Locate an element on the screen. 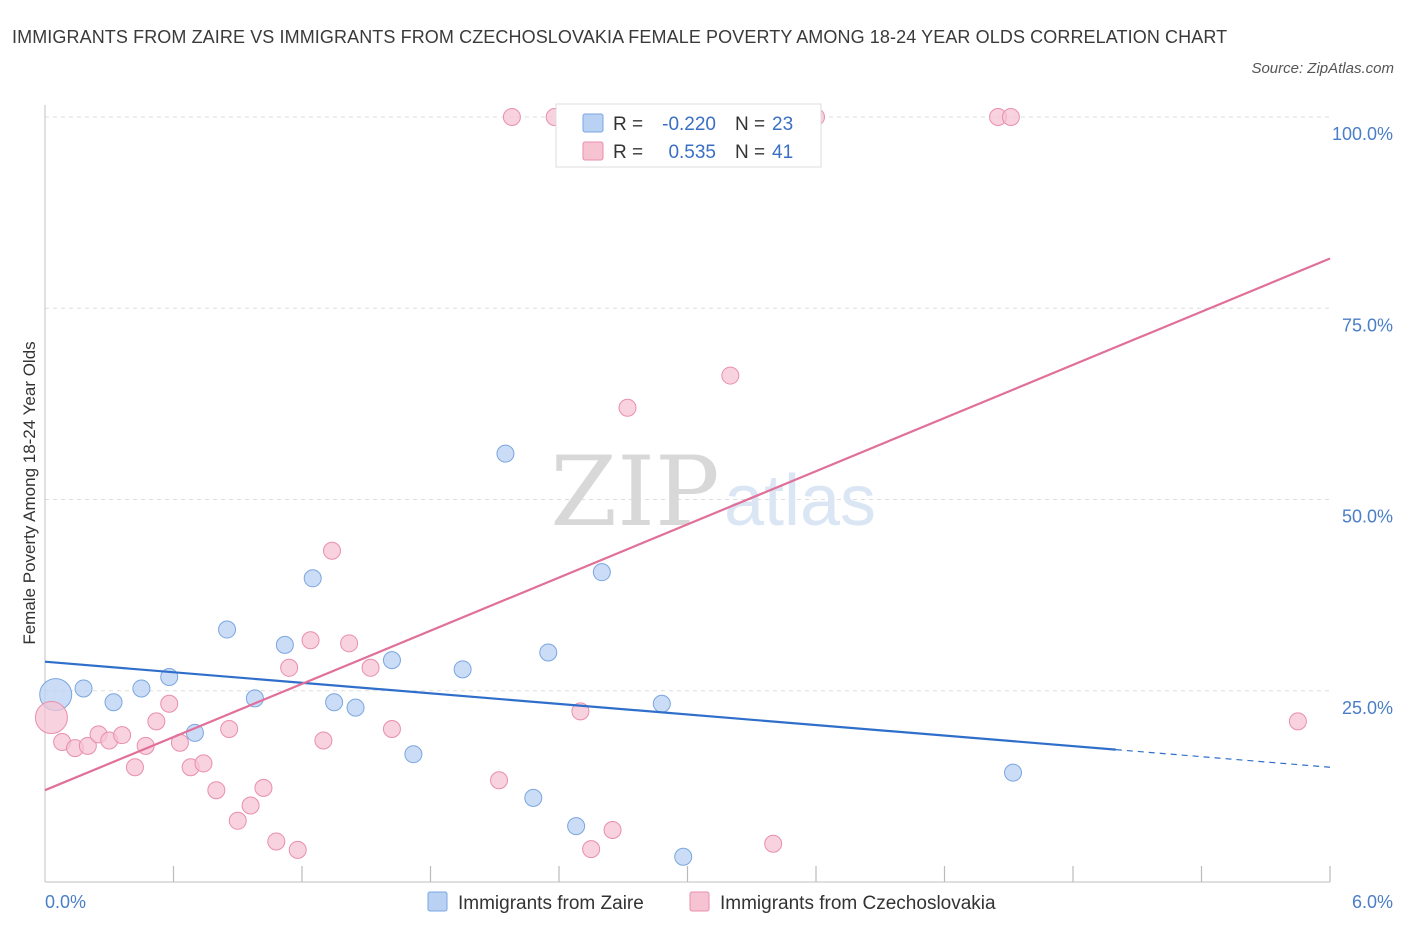 Image resolution: width=1406 pixels, height=930 pixels. y-tick-label-50: 50.0% is located at coordinates (1367, 517).